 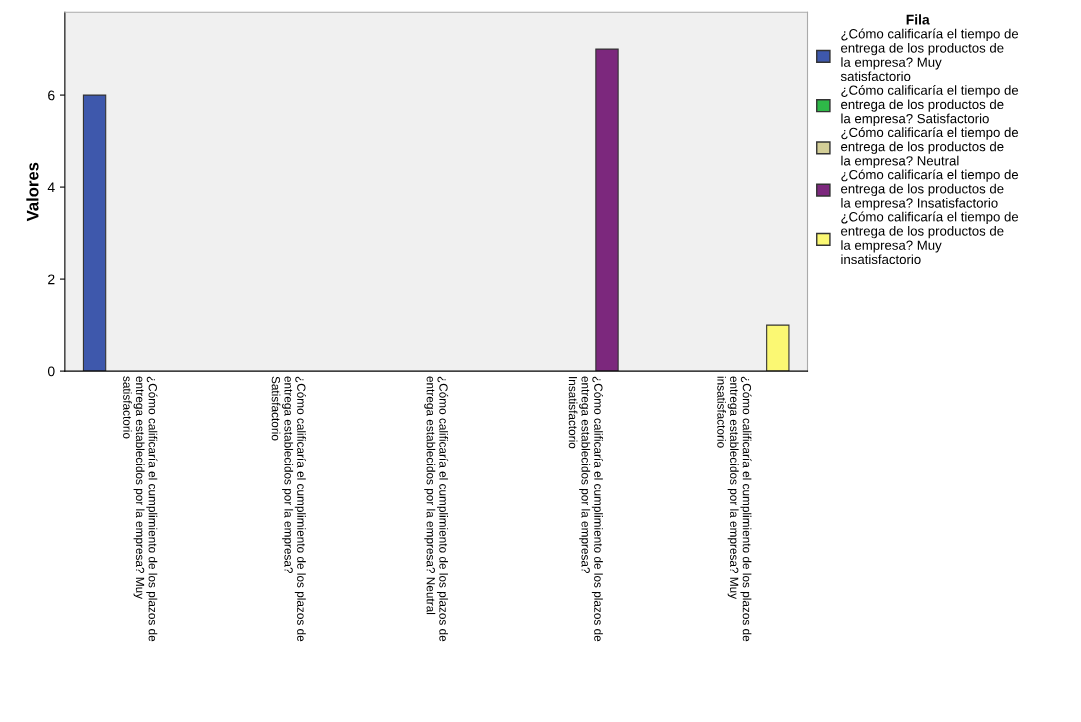 I want to click on y-tick-label: 4, so click(x=51, y=187).